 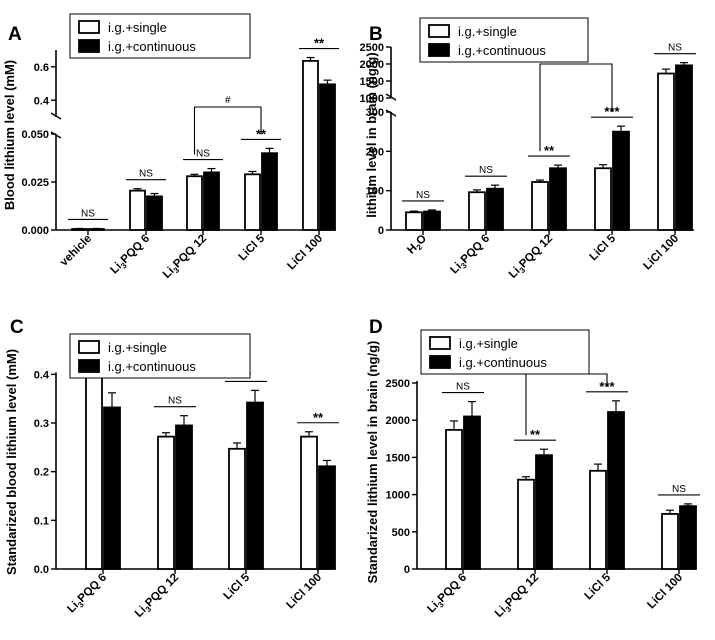 I want to click on y-tick-label: 0.6, so click(x=41, y=68).